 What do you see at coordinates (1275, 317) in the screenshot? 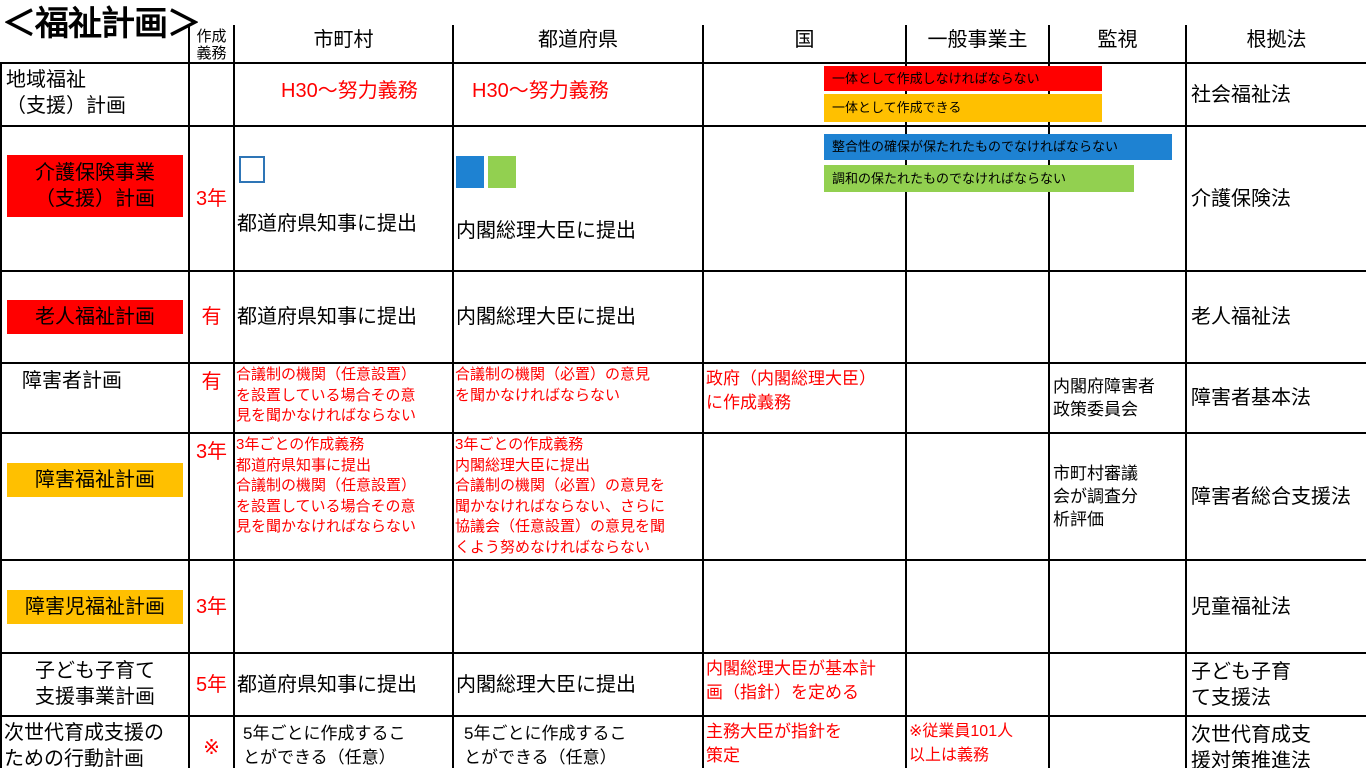
I see `law-cell: 老人福祉法` at bounding box center [1275, 317].